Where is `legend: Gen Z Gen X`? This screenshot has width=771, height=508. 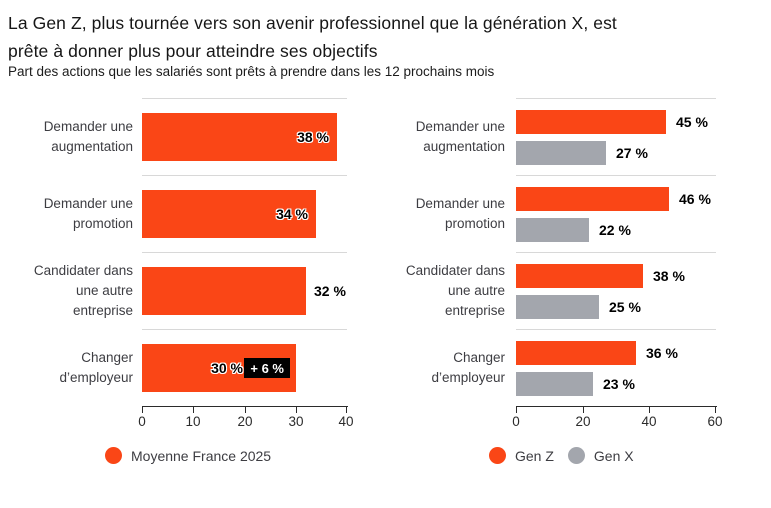
legend: Gen Z Gen X is located at coordinates (561, 455).